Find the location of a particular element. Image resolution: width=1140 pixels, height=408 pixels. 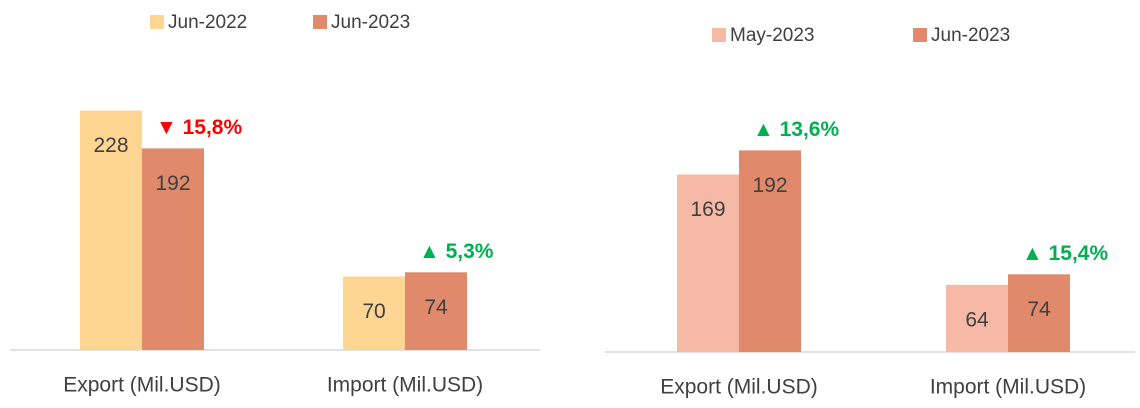

annotation: ▲ 5,3% is located at coordinates (456, 251).